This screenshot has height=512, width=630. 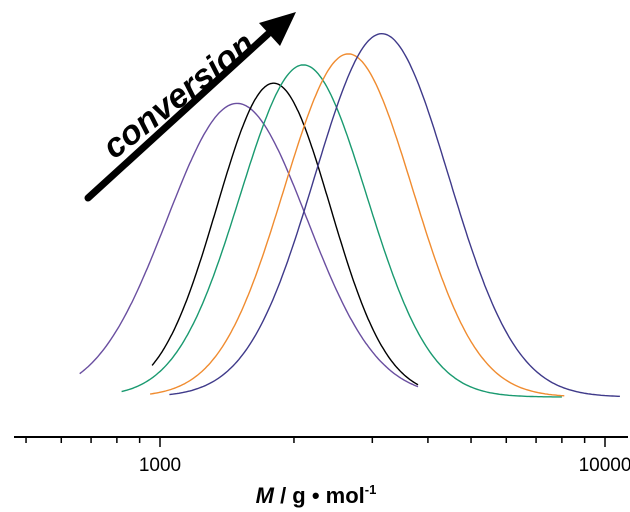 What do you see at coordinates (604, 465) in the screenshot?
I see `x-tick-label: 10000` at bounding box center [604, 465].